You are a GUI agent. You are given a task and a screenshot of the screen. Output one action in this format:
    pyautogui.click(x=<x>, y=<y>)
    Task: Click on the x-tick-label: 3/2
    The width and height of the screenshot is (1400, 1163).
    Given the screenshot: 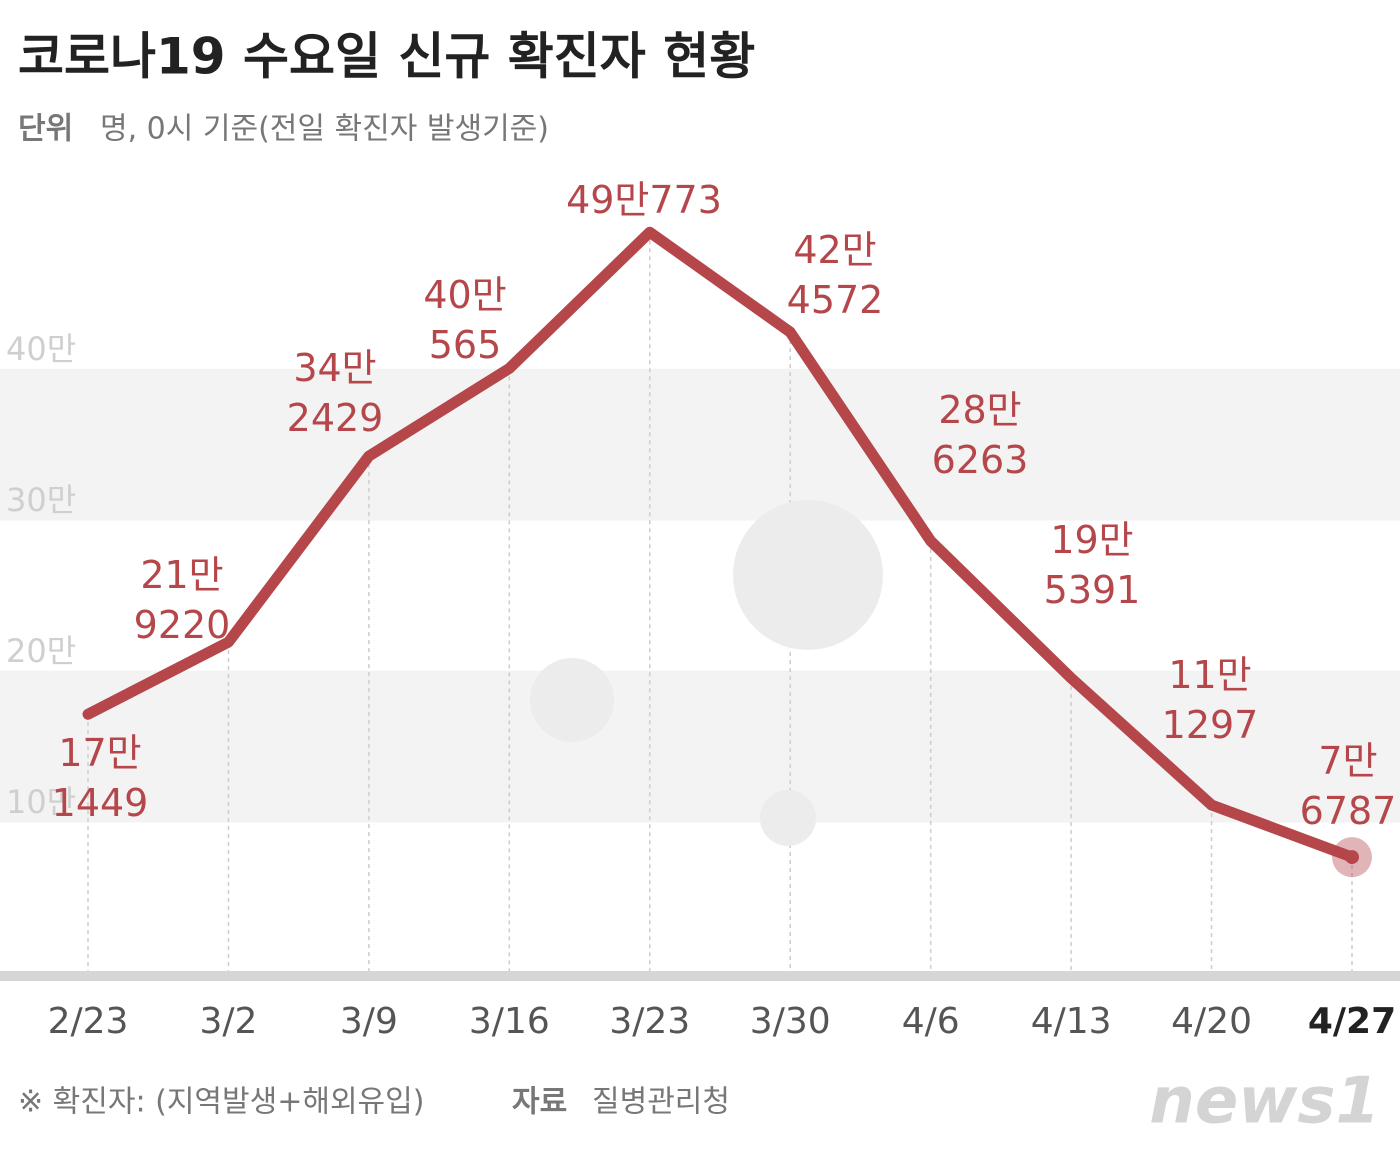 What is the action you would take?
    pyautogui.click(x=228, y=1021)
    